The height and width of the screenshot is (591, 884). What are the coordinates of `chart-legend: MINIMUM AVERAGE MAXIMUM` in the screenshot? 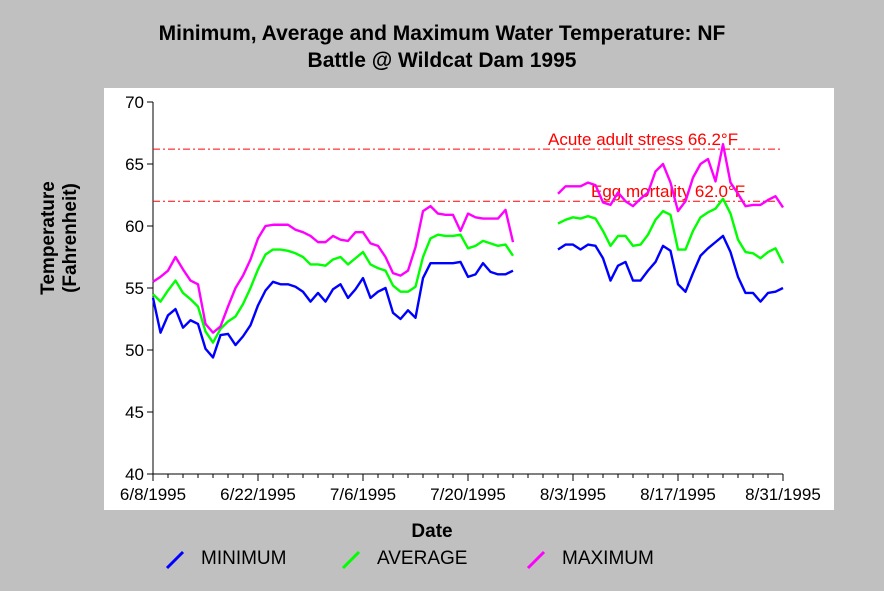 It's located at (442, 560).